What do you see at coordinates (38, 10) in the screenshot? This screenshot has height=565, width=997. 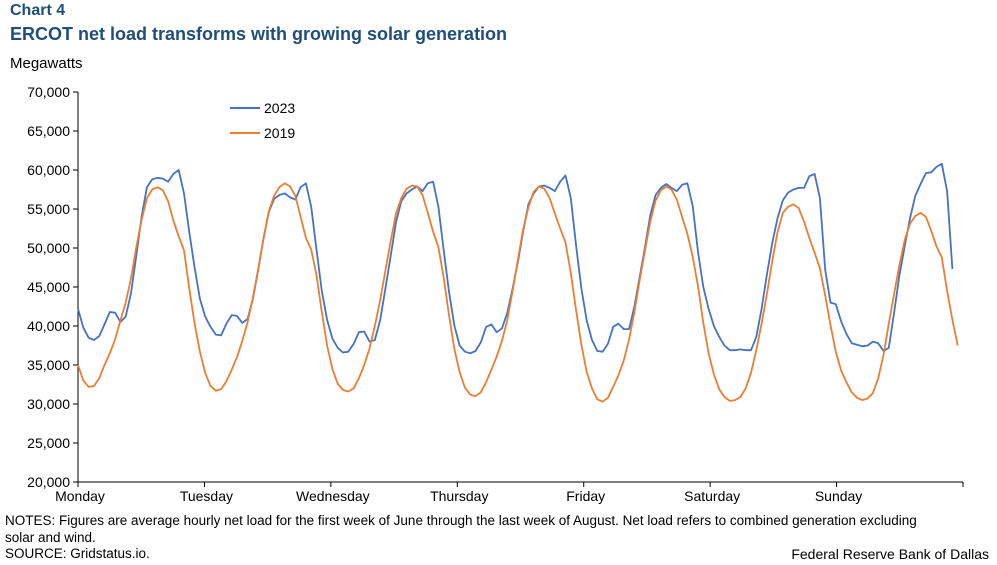 I see `chart-label: Chart 4` at bounding box center [38, 10].